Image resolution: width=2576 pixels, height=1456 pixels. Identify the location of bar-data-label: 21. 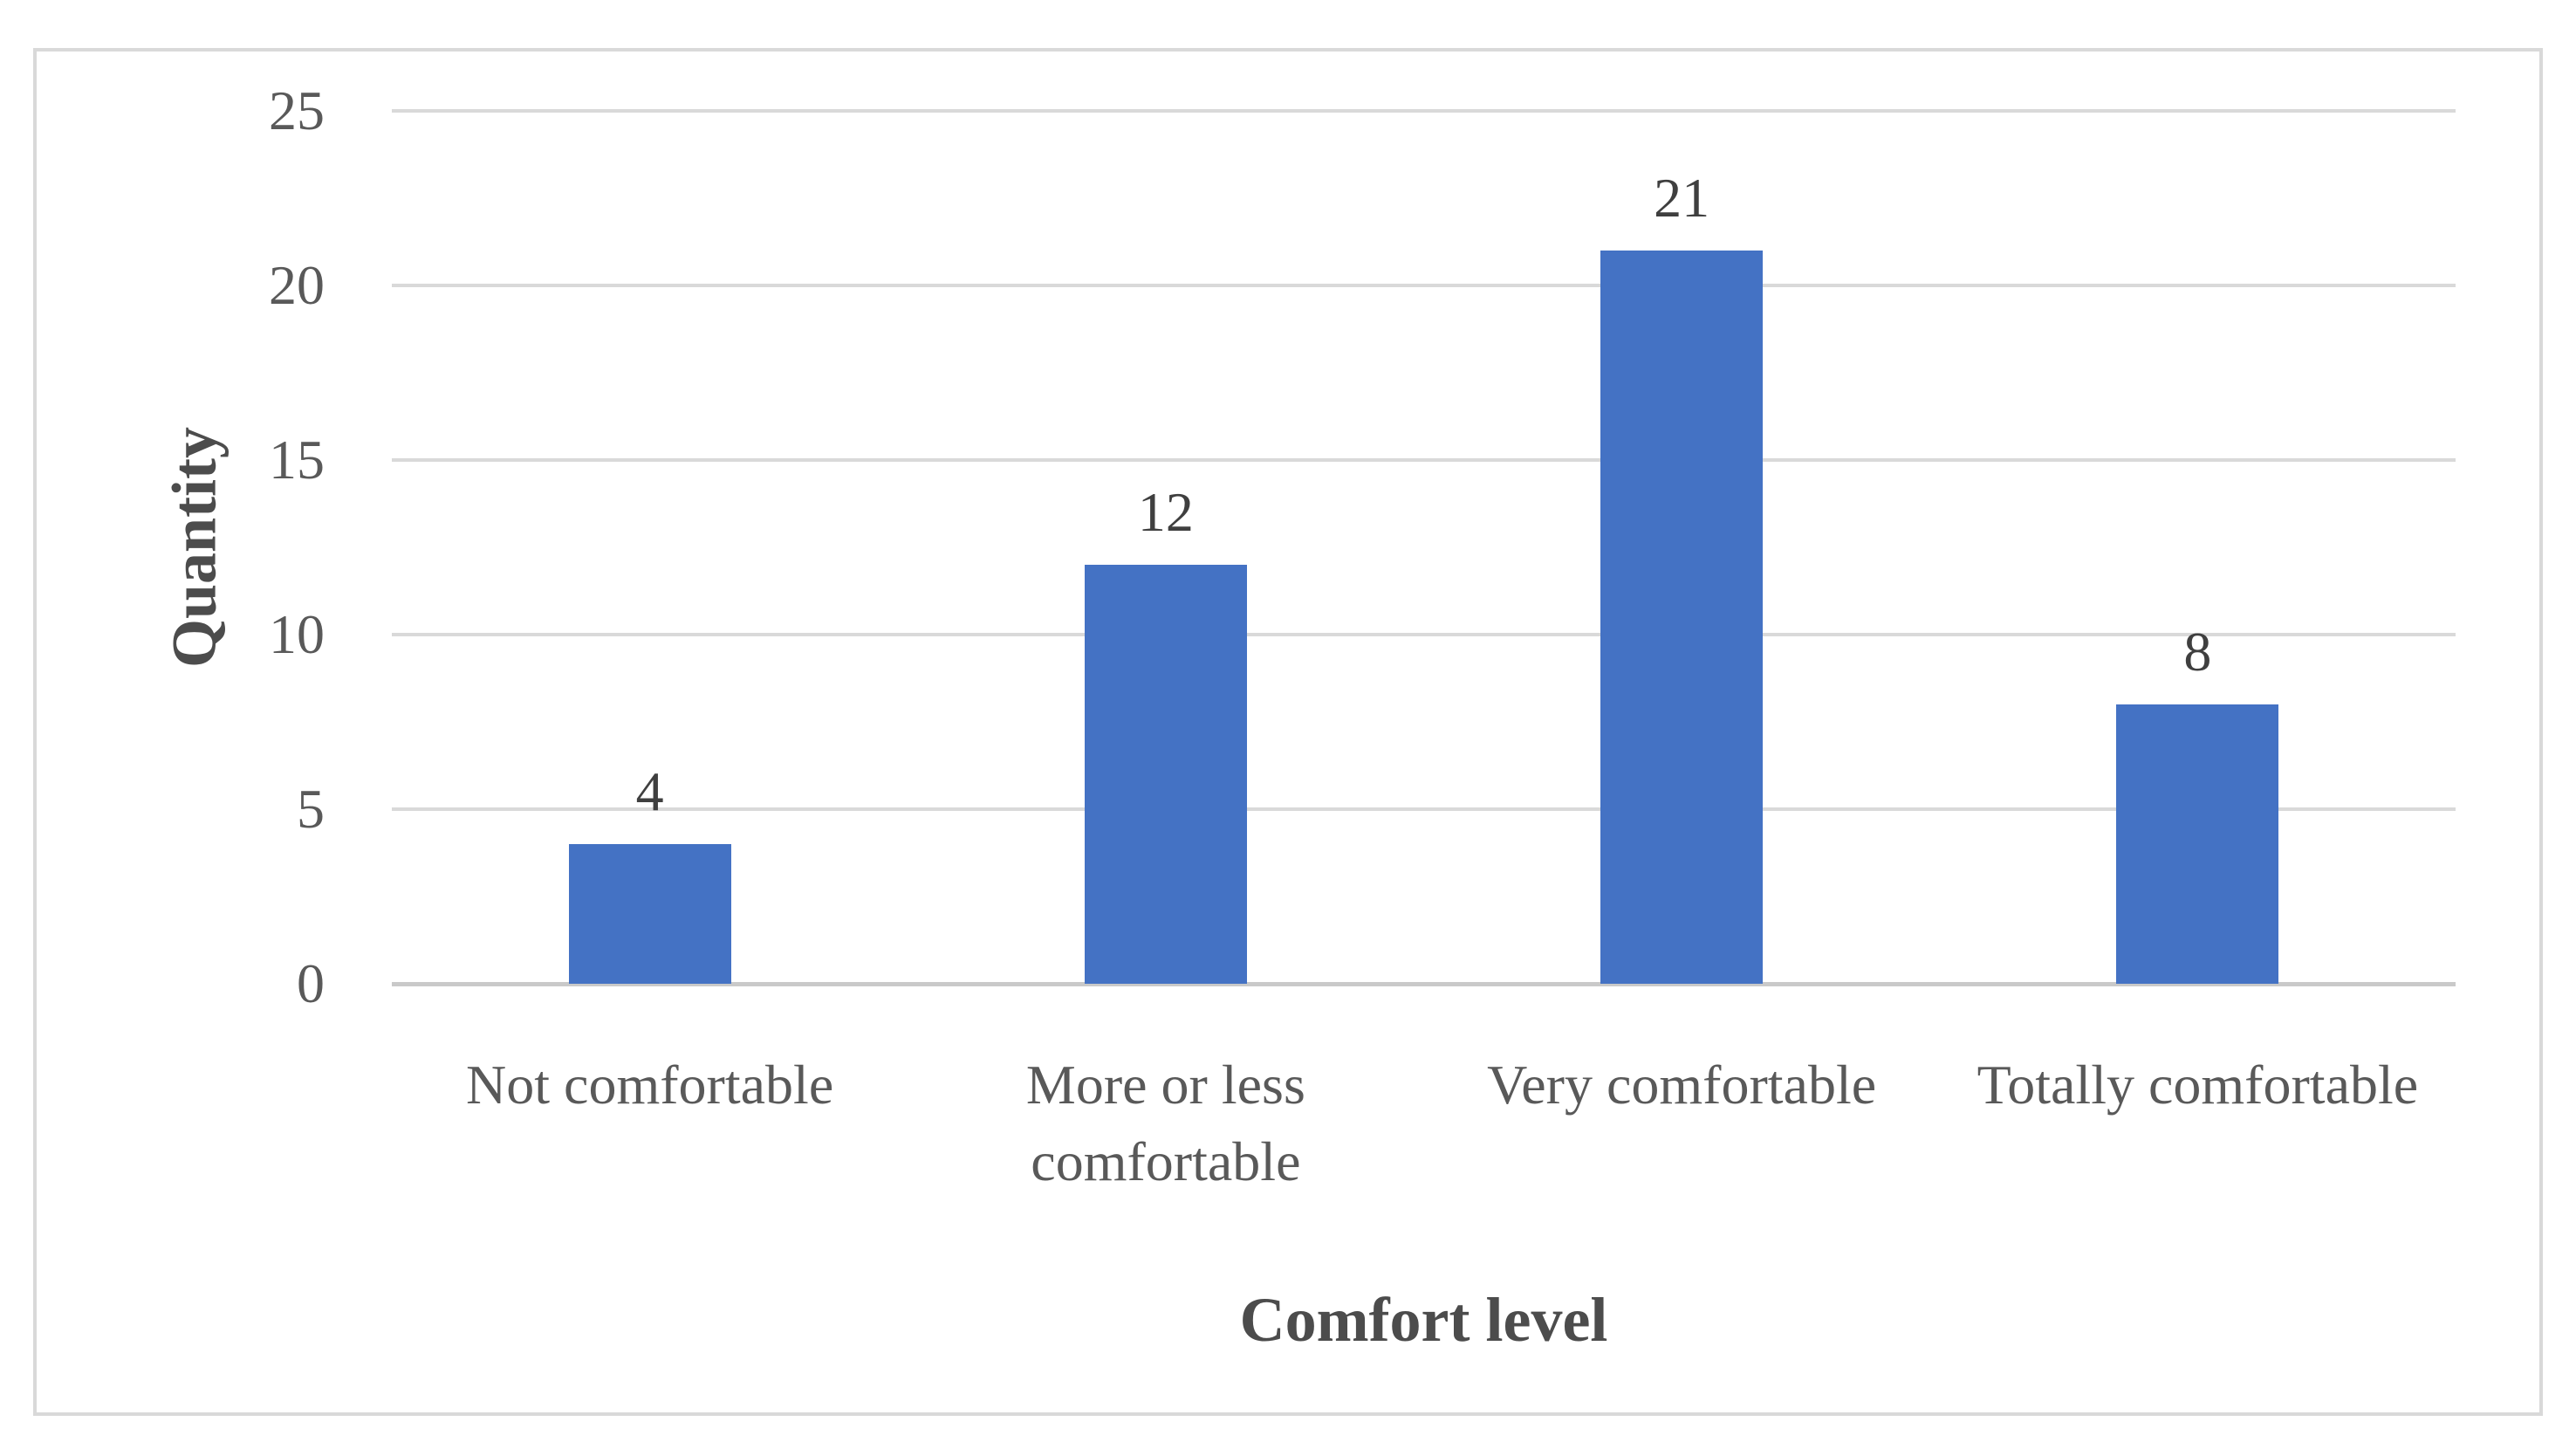
(1682, 198).